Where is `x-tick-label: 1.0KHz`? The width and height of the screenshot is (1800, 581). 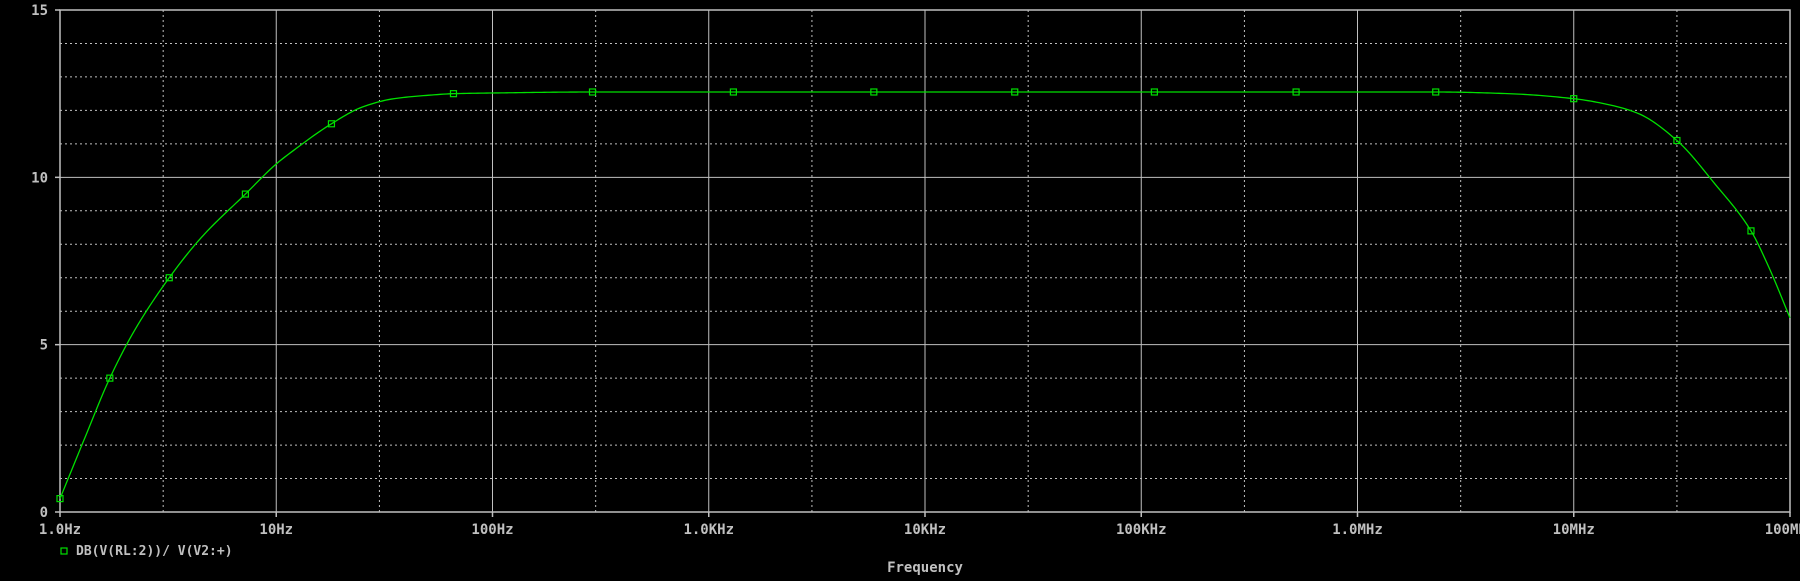
x-tick-label: 1.0KHz is located at coordinates (708, 530).